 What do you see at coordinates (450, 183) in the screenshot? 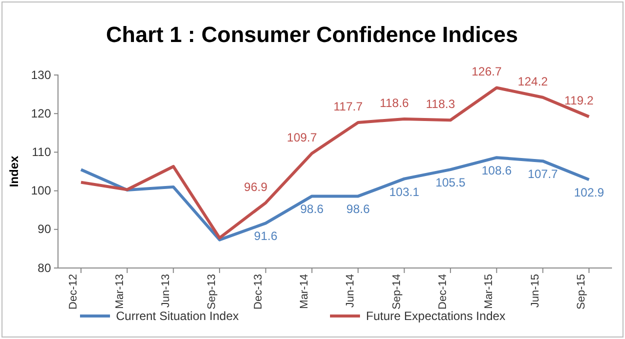
I see `data-label: 105.5` at bounding box center [450, 183].